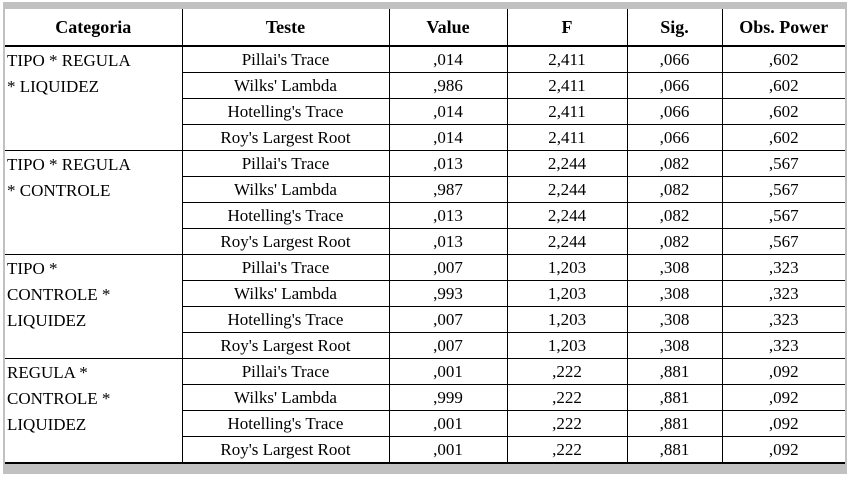 The height and width of the screenshot is (496, 850). I want to click on table-row: Roy's Largest Root ,007 1,203,308,323, so click(425, 345).